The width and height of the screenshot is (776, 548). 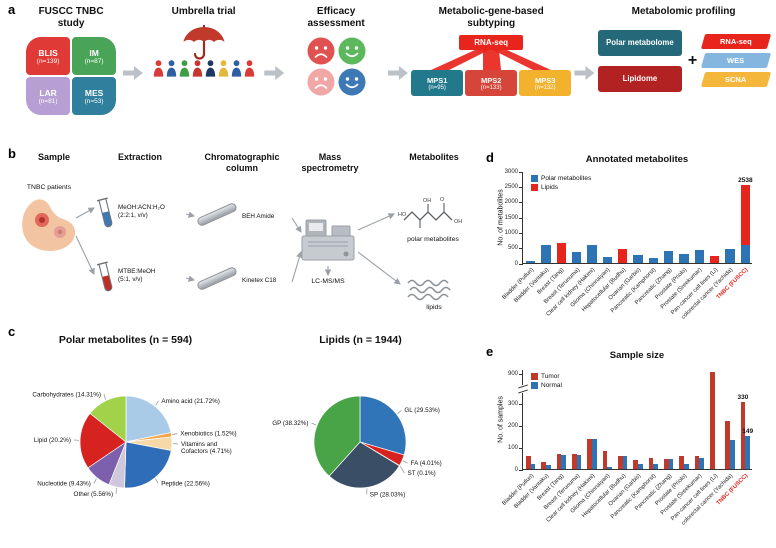 I want to click on profiling-boxes: Polar metabolome Lipidome, so click(x=639, y=60).